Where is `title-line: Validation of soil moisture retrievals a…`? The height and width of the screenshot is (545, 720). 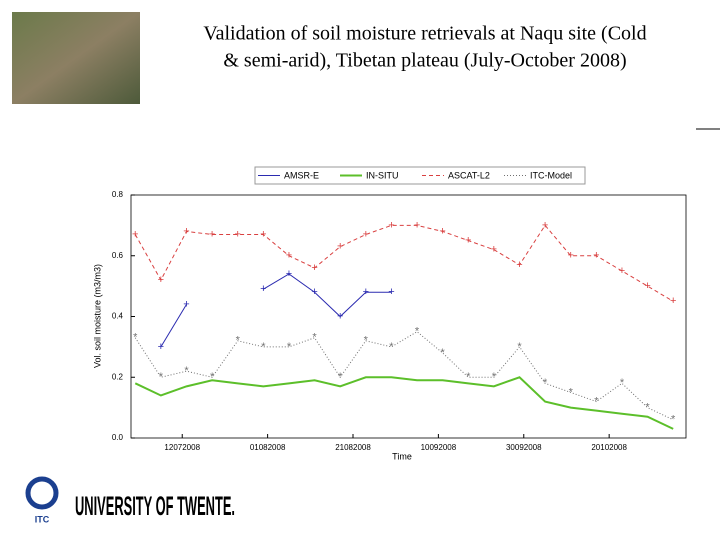
title-line: Validation of soil moisture retrievals a… is located at coordinates (424, 34).